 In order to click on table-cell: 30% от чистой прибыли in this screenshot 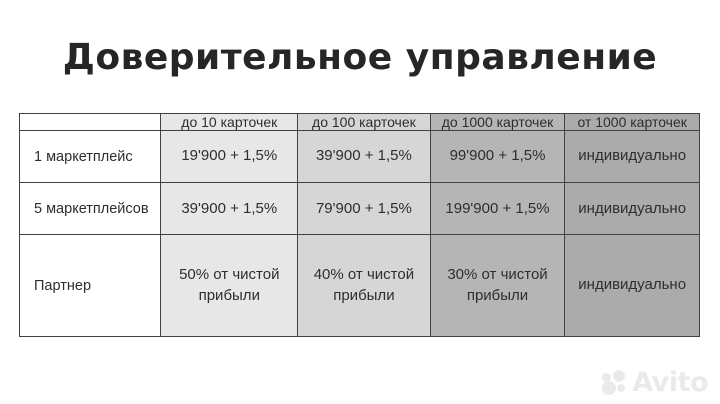, I will do `click(497, 285)`.